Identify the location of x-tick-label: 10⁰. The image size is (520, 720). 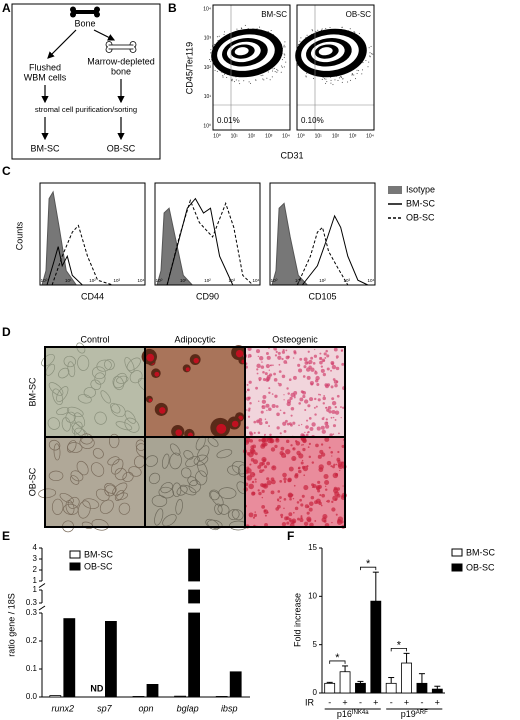
(274, 280).